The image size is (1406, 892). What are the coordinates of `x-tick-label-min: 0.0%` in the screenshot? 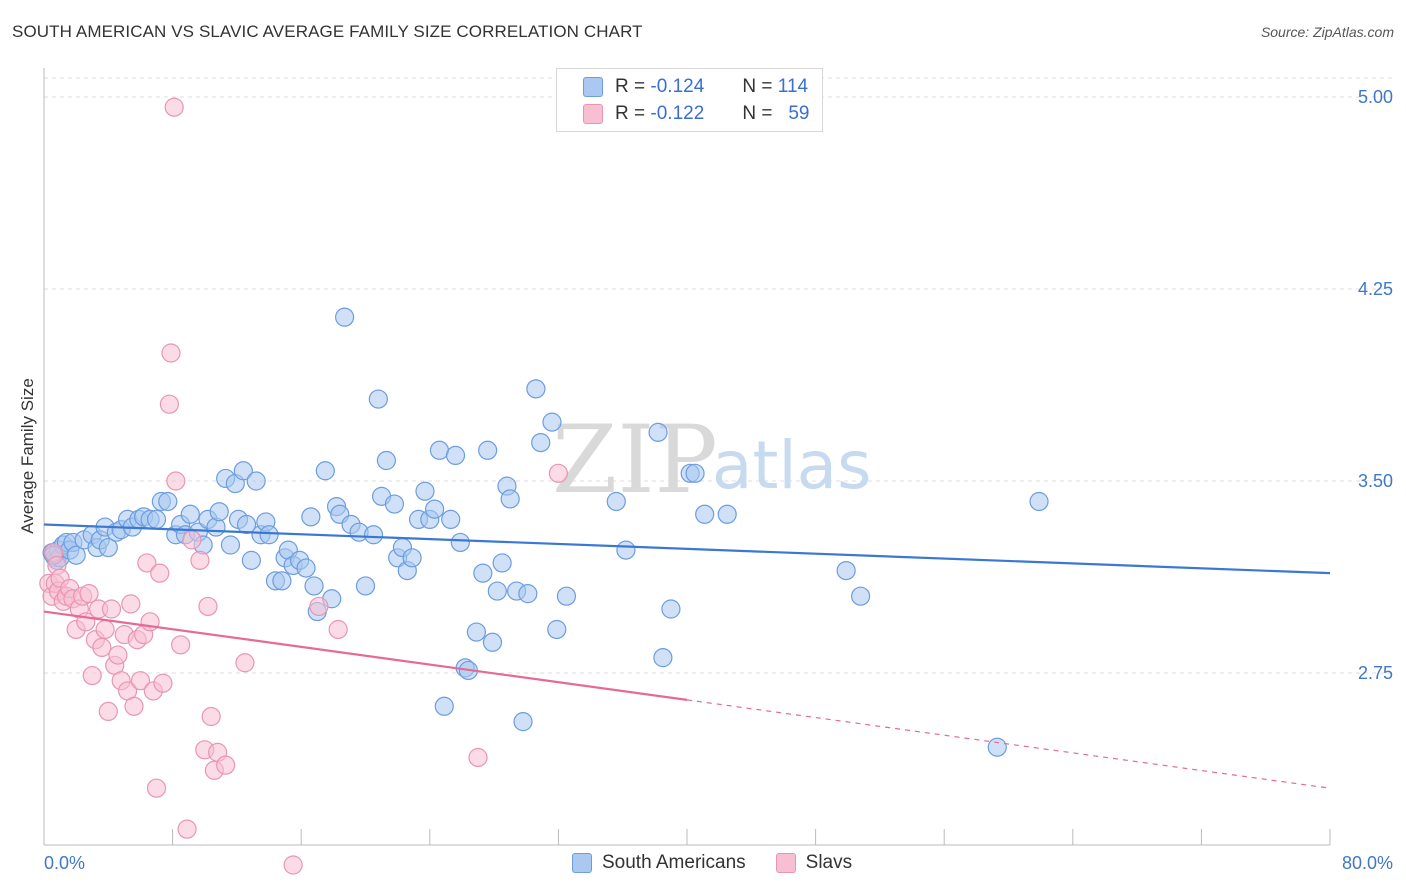 It's located at (64, 863).